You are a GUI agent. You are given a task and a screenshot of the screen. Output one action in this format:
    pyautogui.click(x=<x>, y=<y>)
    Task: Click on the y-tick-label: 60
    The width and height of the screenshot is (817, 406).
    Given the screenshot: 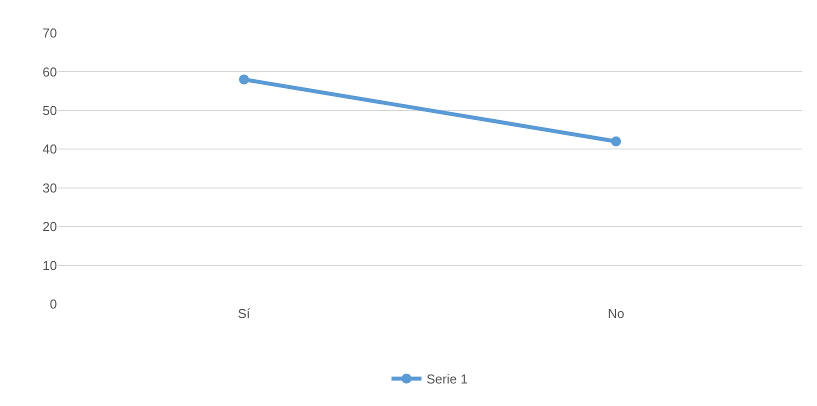 What is the action you would take?
    pyautogui.click(x=49, y=72)
    